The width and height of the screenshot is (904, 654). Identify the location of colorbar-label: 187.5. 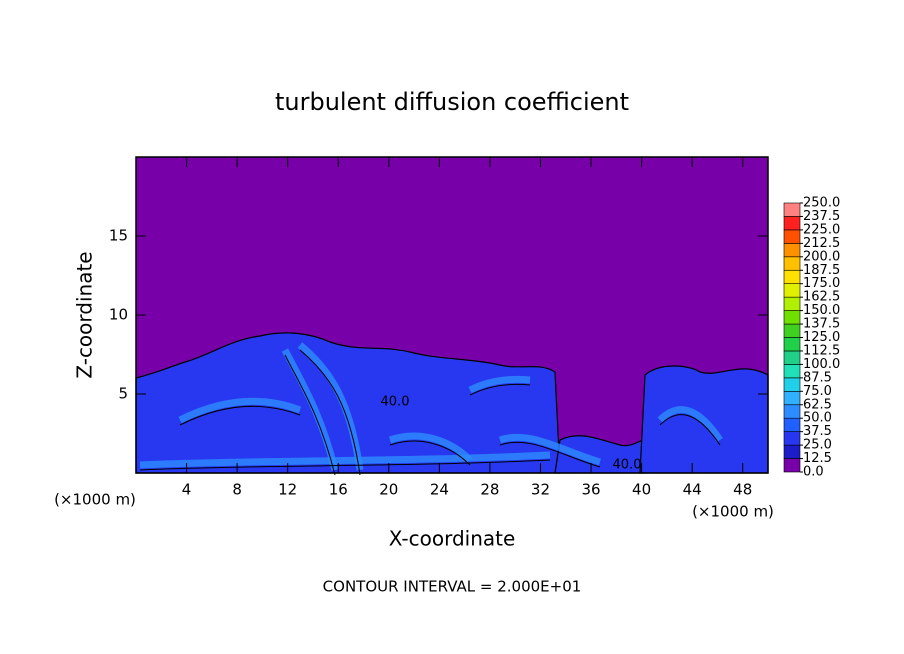
(821, 270).